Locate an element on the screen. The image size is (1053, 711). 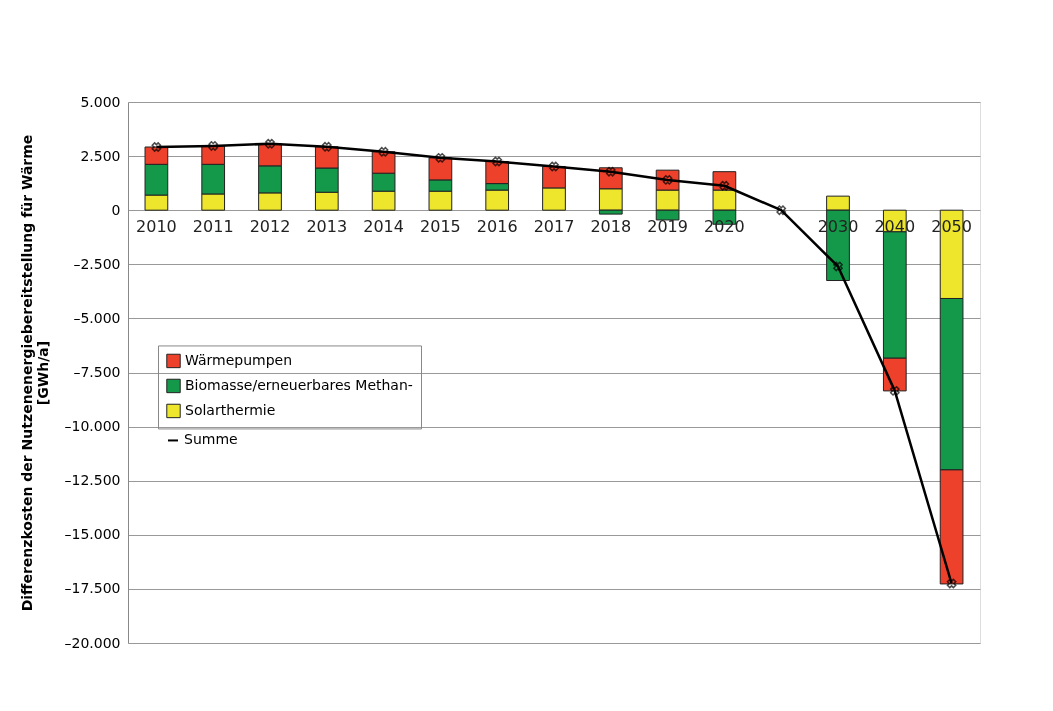
y-tick-label: 0 is located at coordinates (116, 209).